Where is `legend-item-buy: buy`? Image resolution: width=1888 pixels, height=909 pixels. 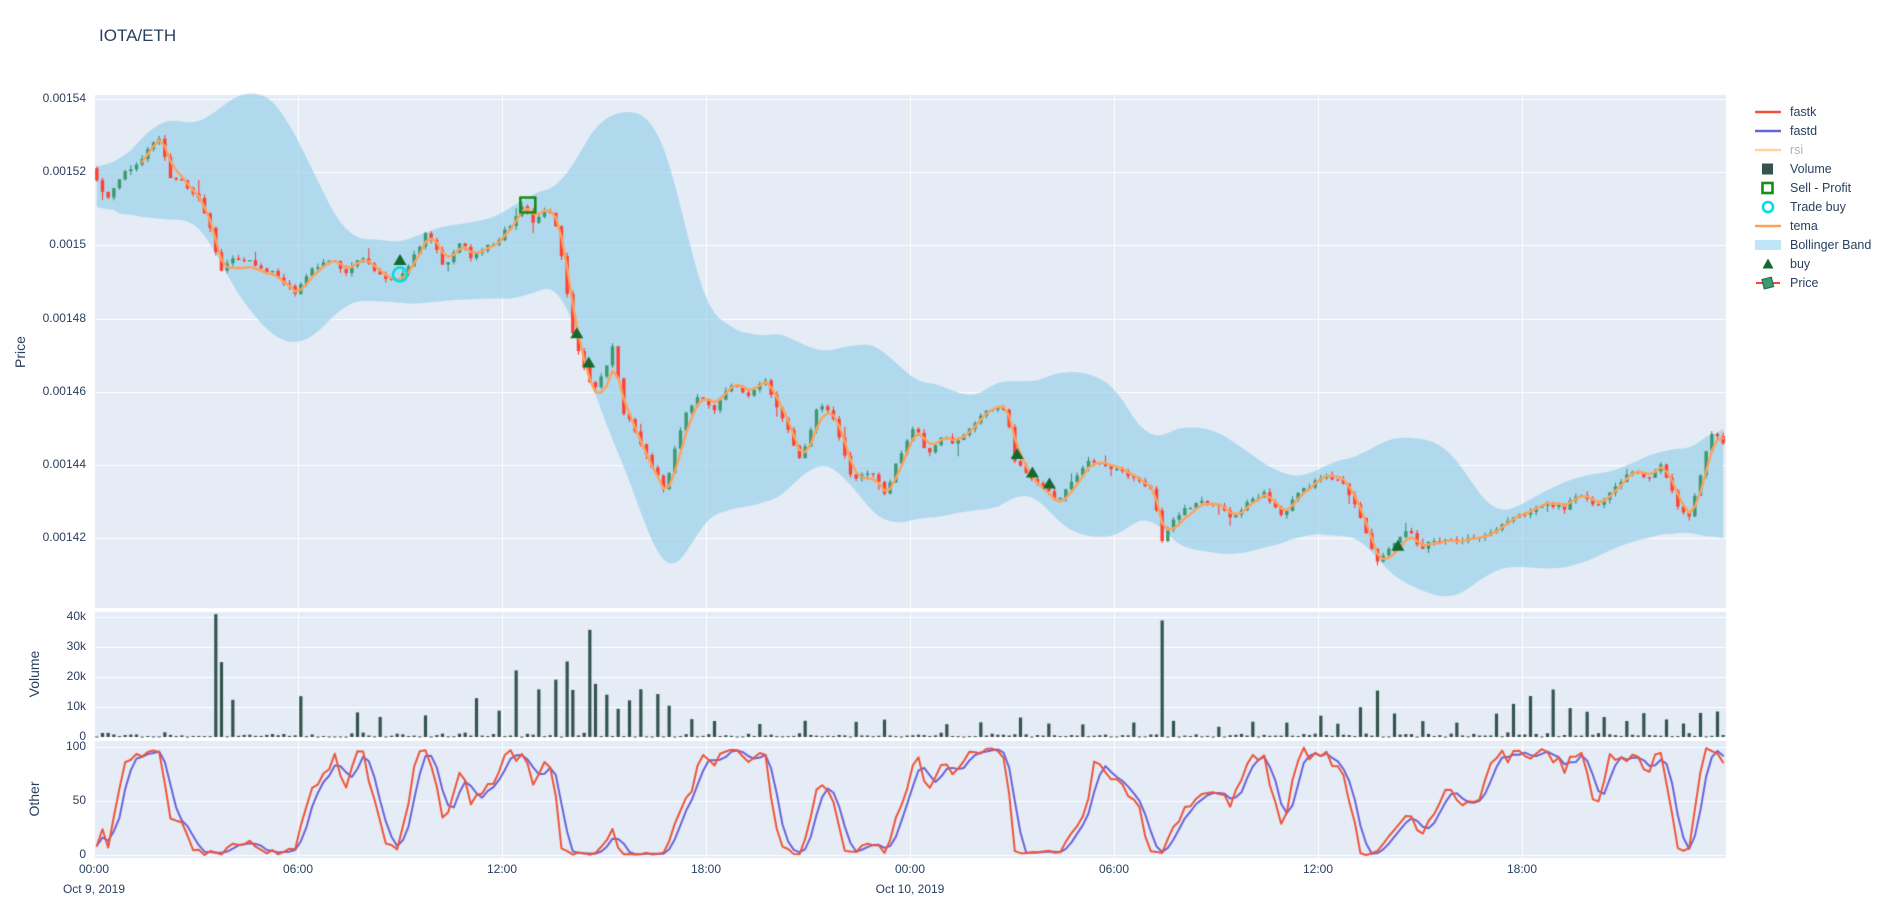
legend-item-buy: buy is located at coordinates (1812, 263).